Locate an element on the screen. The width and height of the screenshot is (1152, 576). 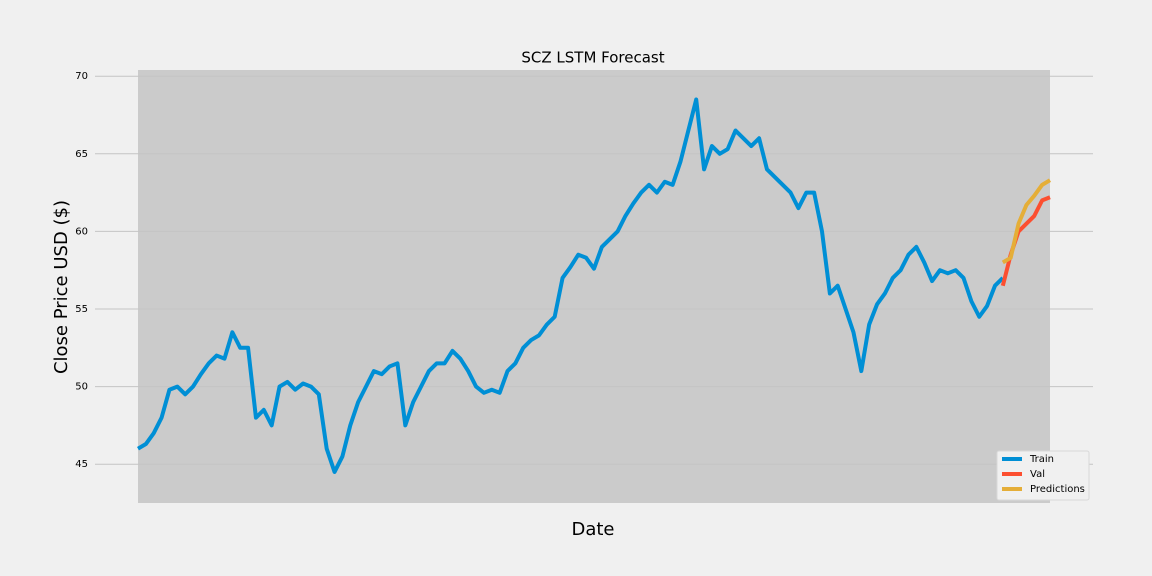
chart-title: SCZ LSTM Forecast is located at coordinates (592, 58).